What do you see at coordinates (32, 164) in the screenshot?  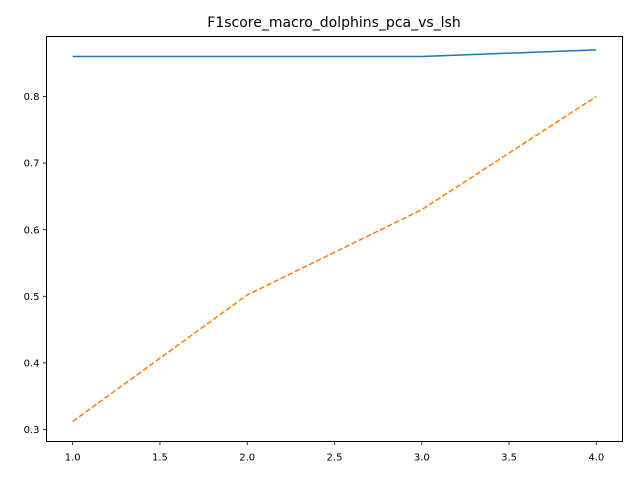 I see `y-tick-label: 0.7` at bounding box center [32, 164].